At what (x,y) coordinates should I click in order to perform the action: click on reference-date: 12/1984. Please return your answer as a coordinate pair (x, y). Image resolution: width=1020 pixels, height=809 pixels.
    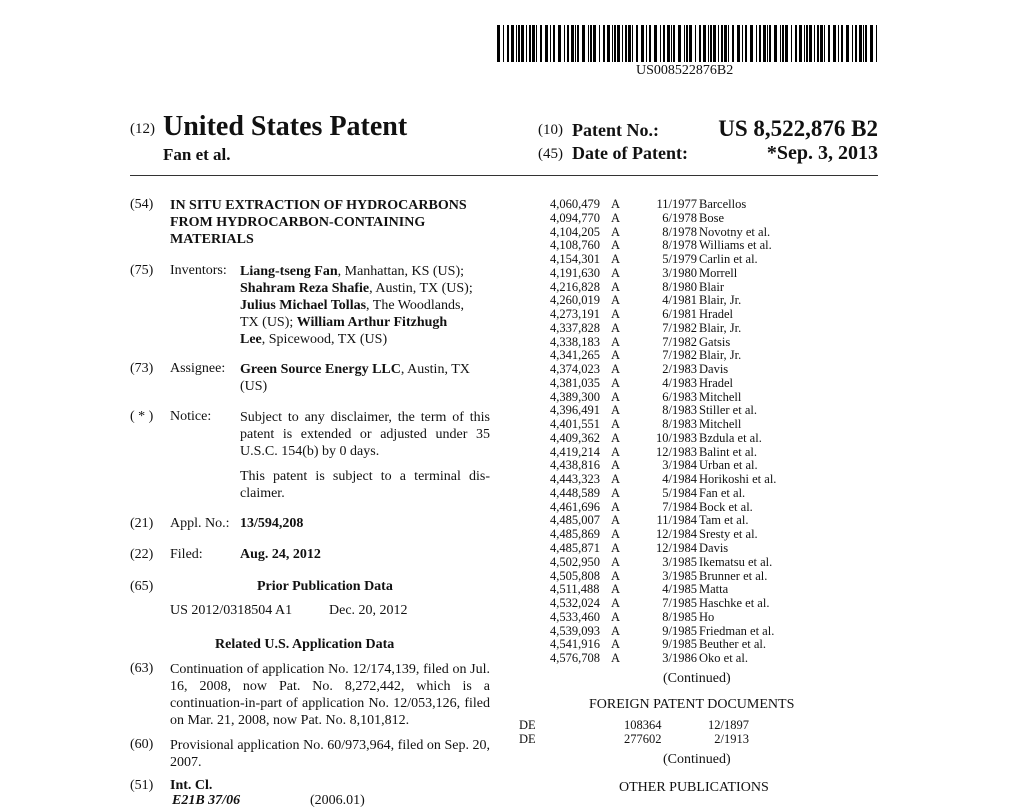
    Looking at the image, I should click on (676, 534).